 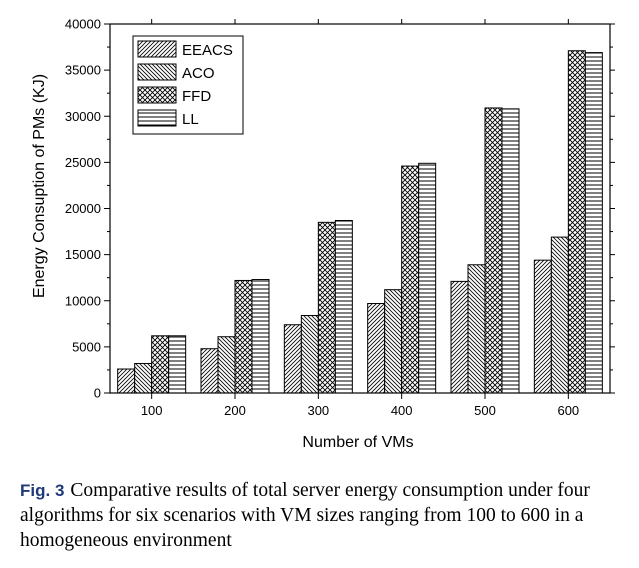 I want to click on x-tick-label: 300, so click(x=318, y=410).